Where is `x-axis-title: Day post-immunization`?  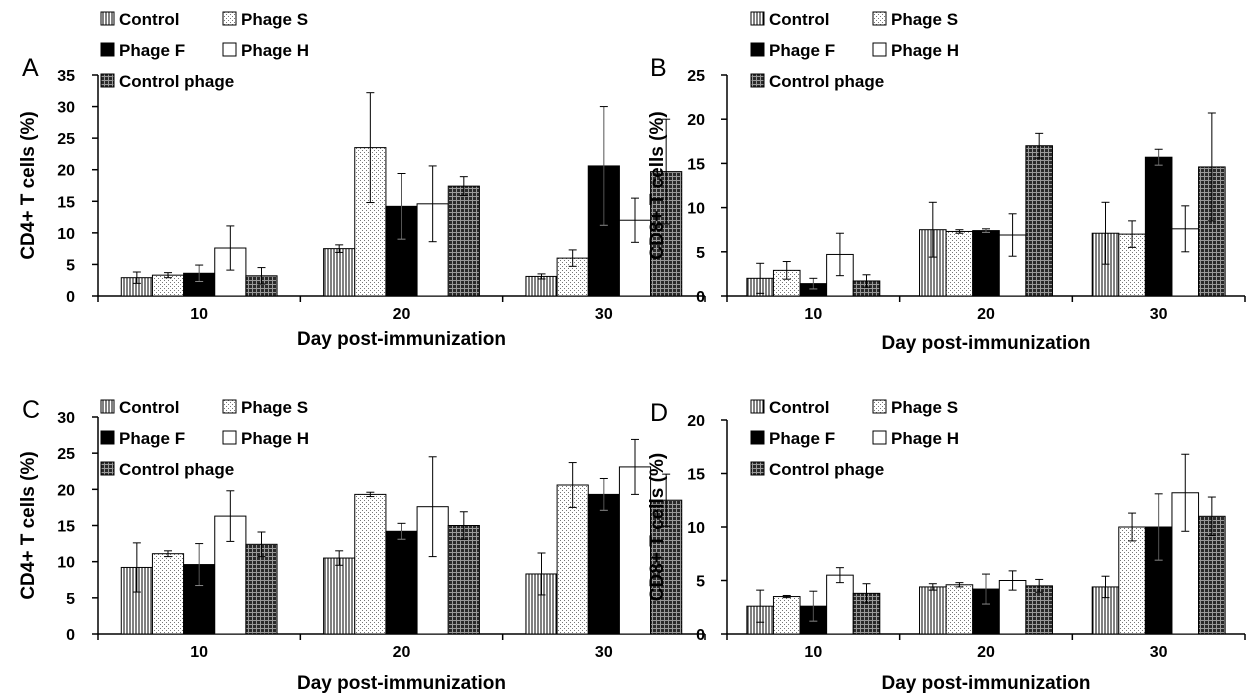
x-axis-title: Day post-immunization is located at coordinates (985, 683).